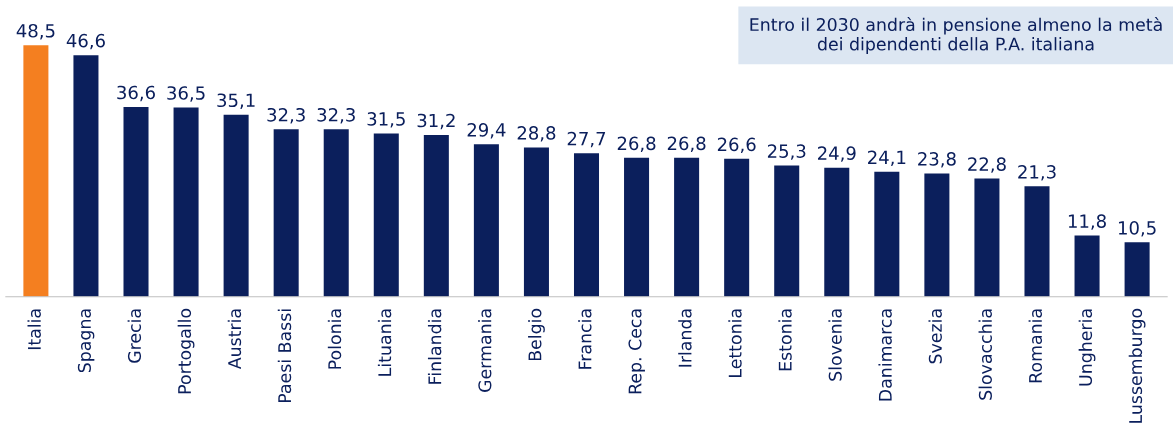  I want to click on data-label: 28,8, so click(536, 134).